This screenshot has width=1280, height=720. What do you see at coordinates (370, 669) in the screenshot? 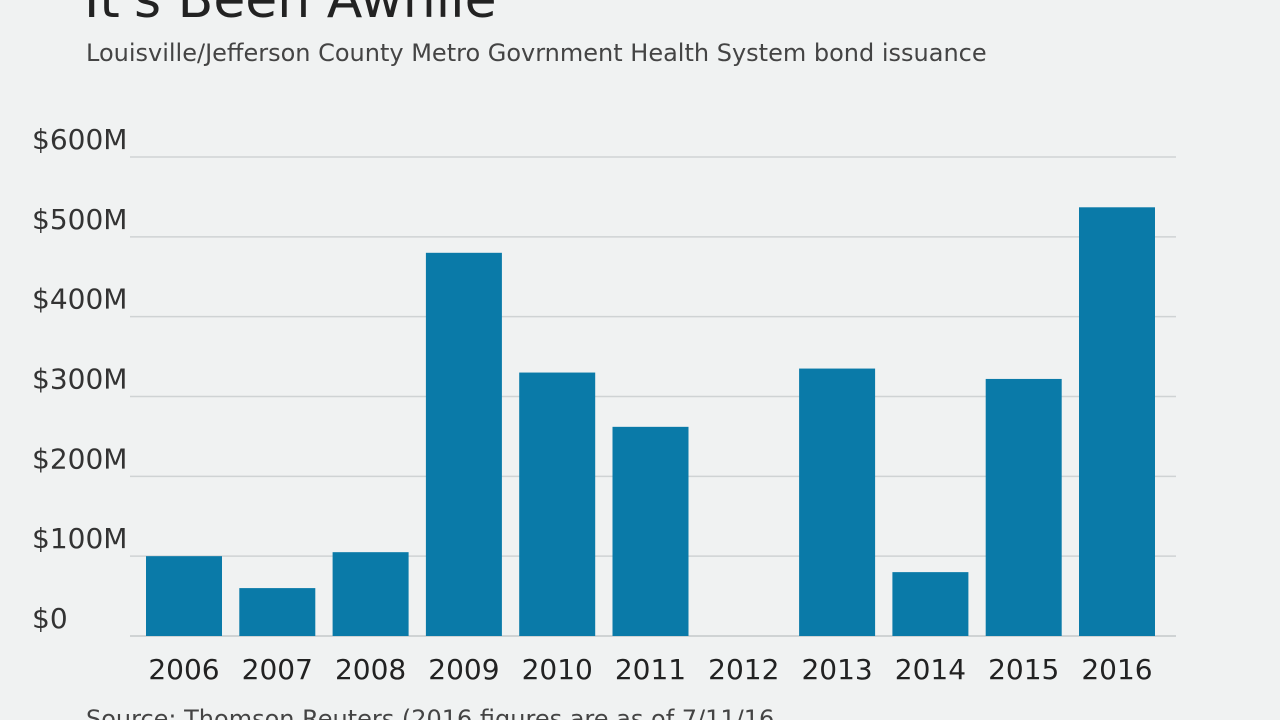
I see `x-tick-label: 2008` at bounding box center [370, 669].